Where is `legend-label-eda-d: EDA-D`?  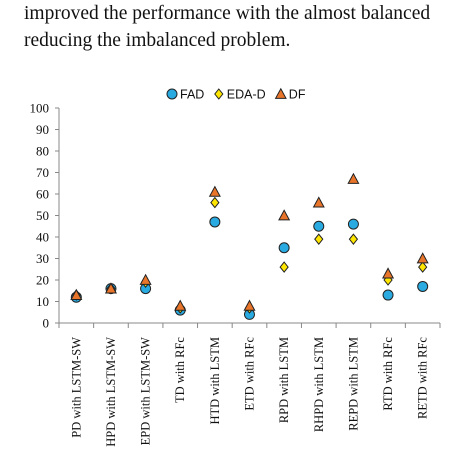
legend-label-eda-d: EDA-D is located at coordinates (246, 95).